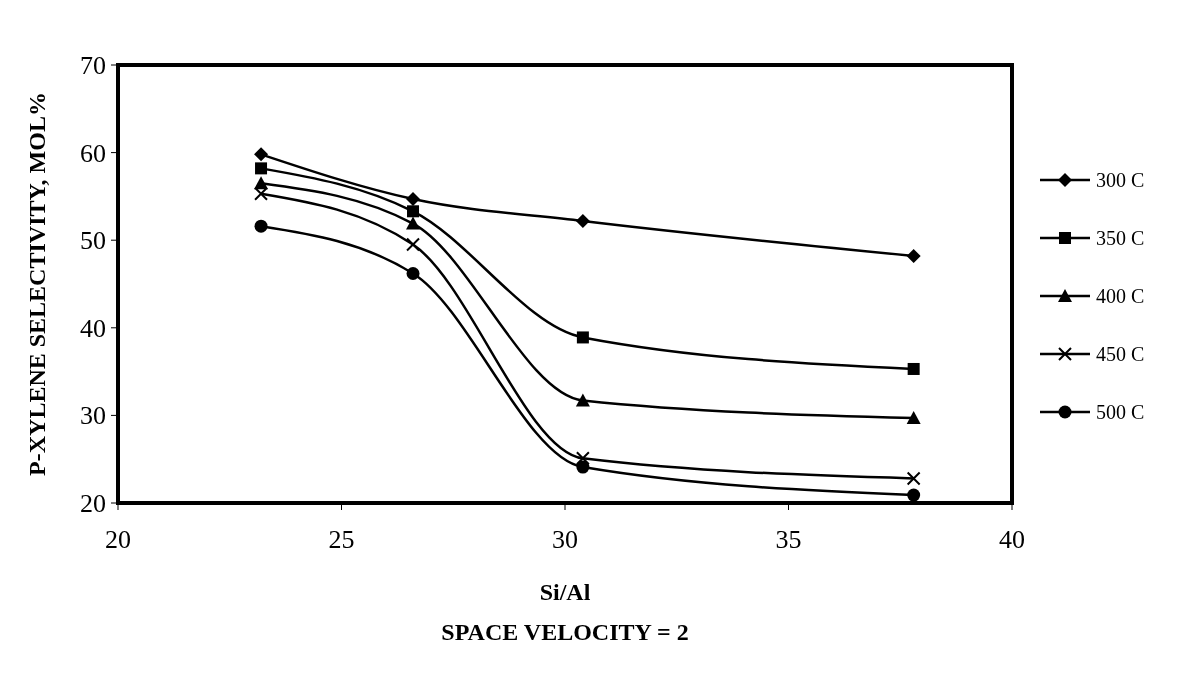  What do you see at coordinates (1120, 238) in the screenshot?
I see `legend-label: 350 C` at bounding box center [1120, 238].